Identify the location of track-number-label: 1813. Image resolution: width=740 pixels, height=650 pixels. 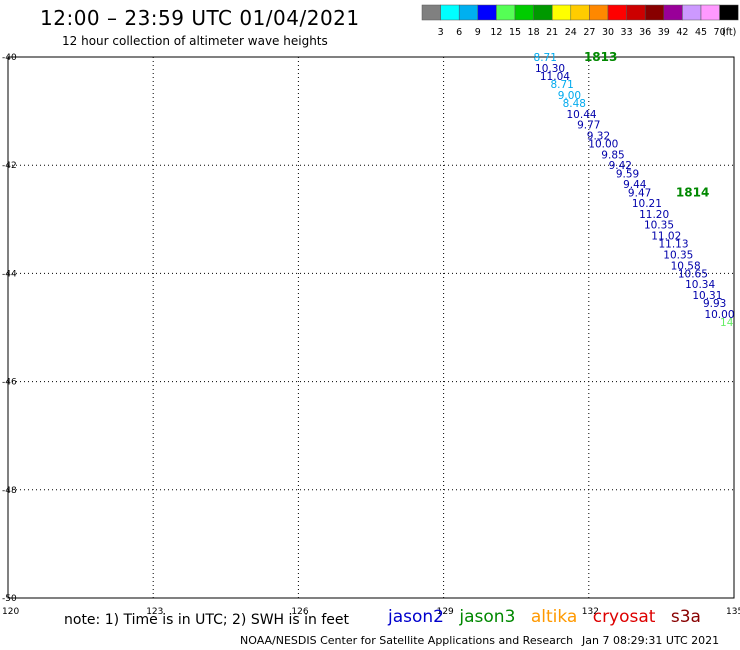
(600, 57).